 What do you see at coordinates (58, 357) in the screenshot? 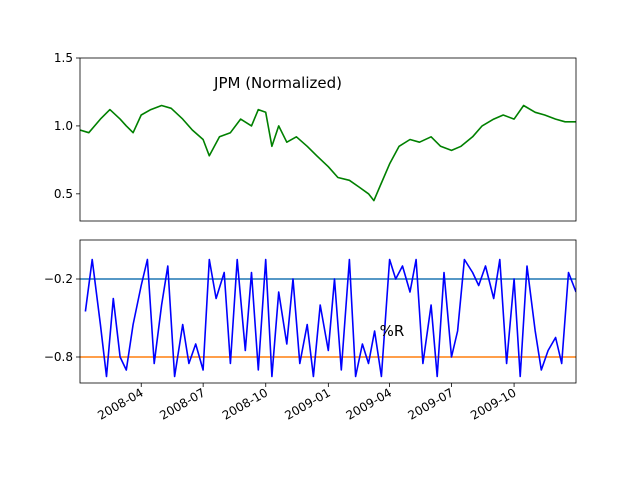
I see `y-tick-label: −0.8` at bounding box center [58, 357].